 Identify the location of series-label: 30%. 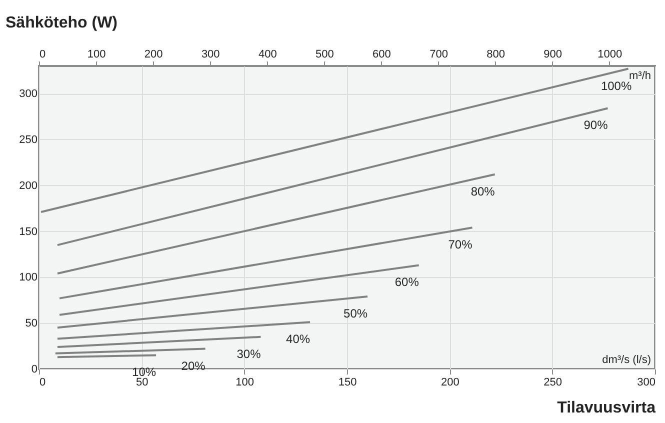
(249, 353).